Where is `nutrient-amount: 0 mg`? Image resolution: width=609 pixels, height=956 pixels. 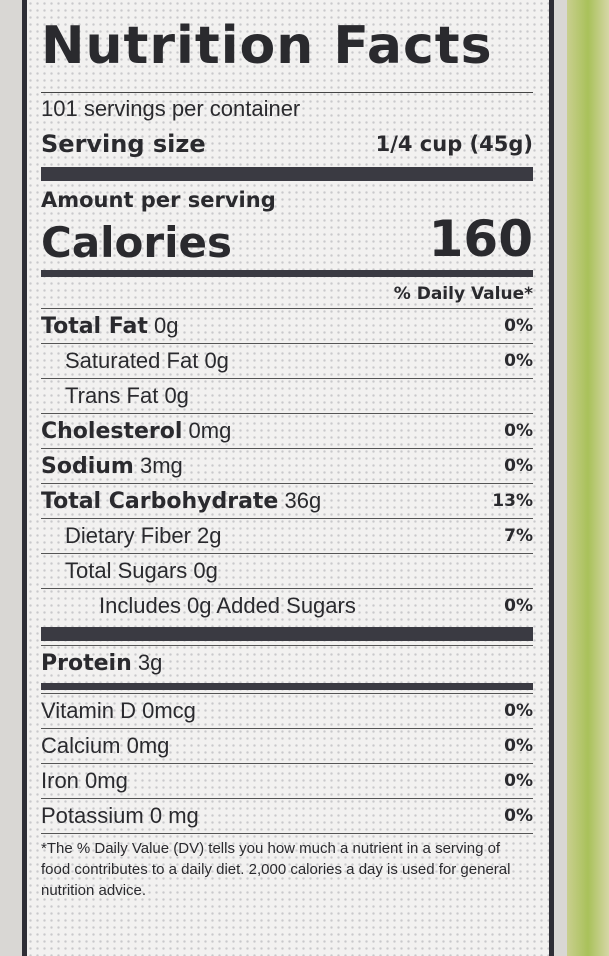 nutrient-amount: 0 mg is located at coordinates (174, 815).